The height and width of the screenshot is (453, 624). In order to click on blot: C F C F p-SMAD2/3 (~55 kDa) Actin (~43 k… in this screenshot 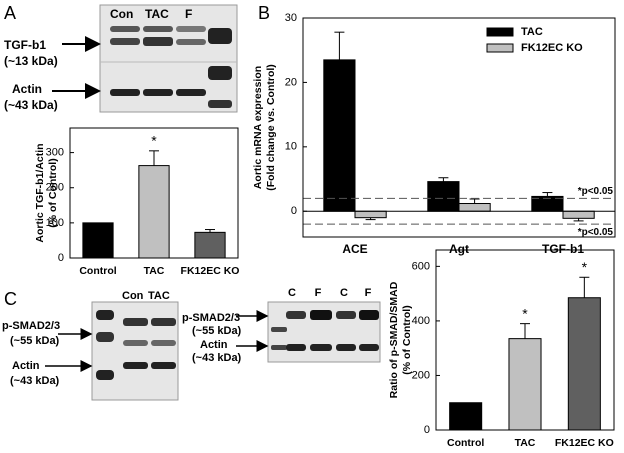, I will do `click(281, 325)`.